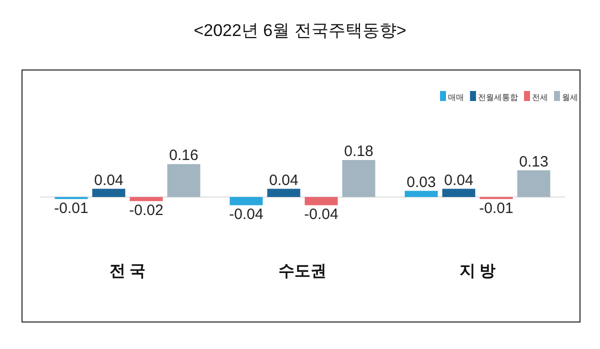  I want to click on data-label: 0.16, so click(183, 155).